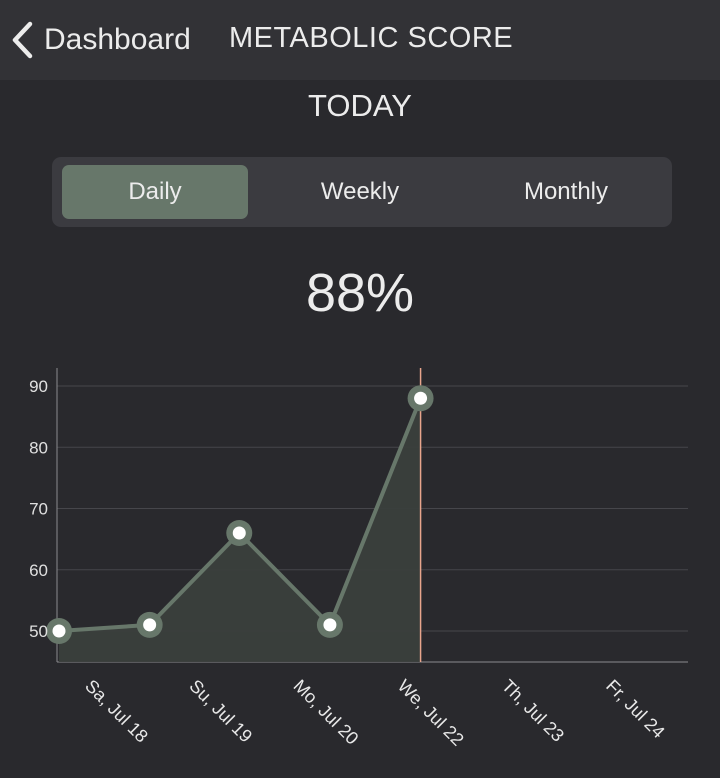 The width and height of the screenshot is (720, 778). What do you see at coordinates (155, 192) in the screenshot?
I see `segment-daily: Daily` at bounding box center [155, 192].